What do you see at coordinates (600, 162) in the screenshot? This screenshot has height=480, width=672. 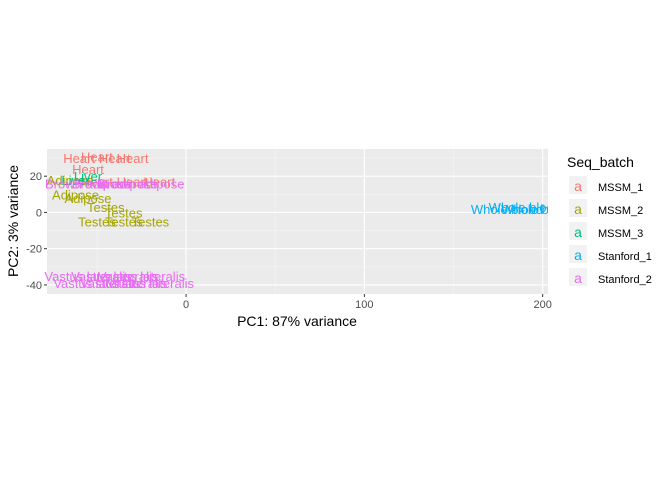 I see `legend-title: Seq_batch` at bounding box center [600, 162].